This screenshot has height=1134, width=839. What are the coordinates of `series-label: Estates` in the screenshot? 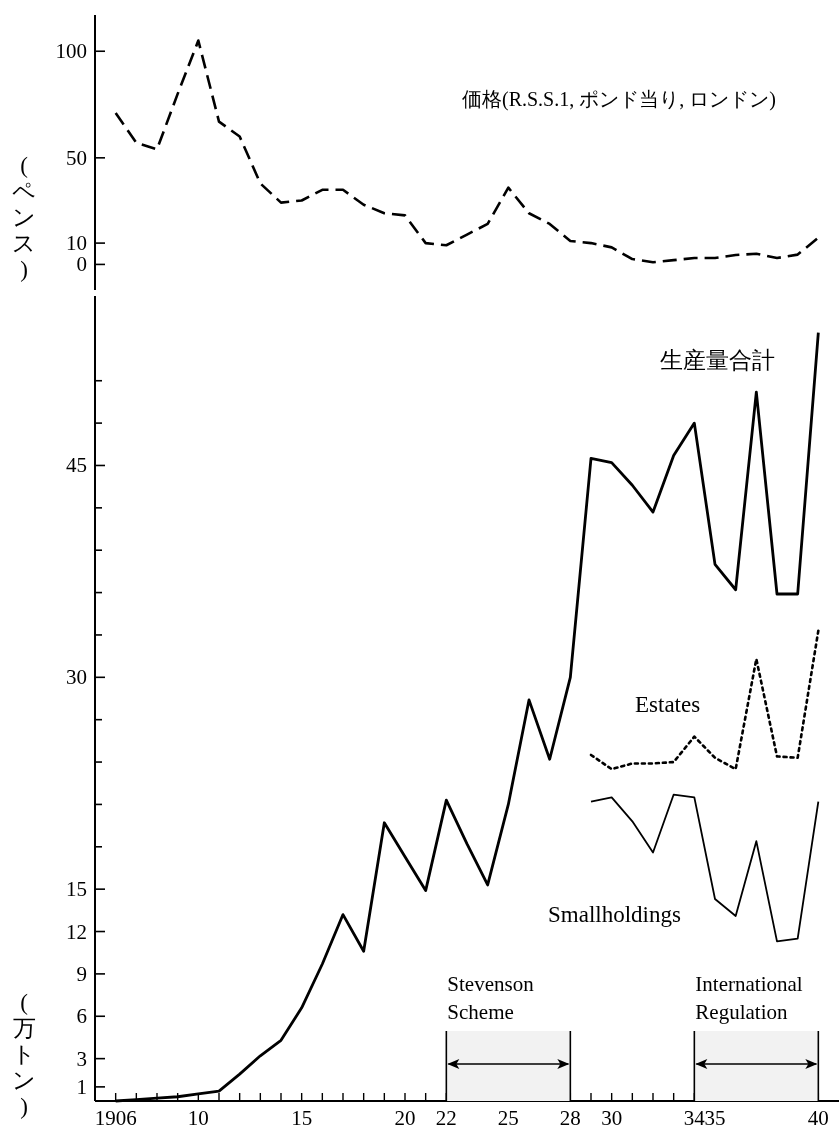 It's located at (668, 704).